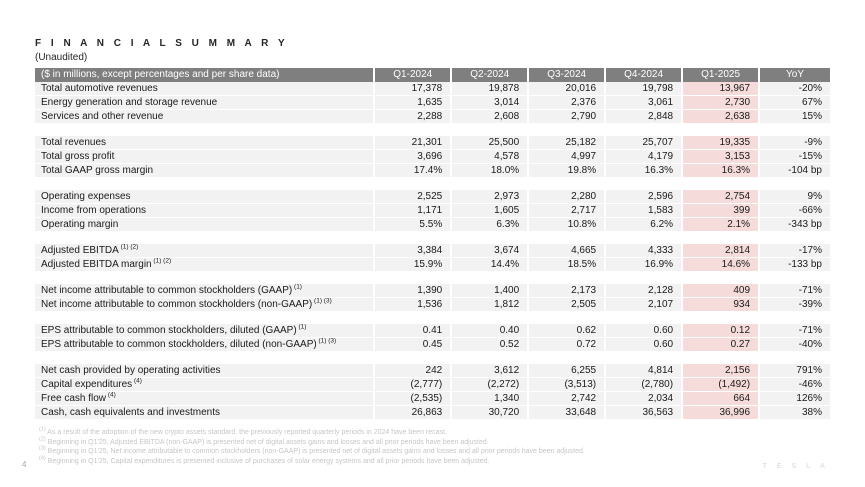 The image size is (865, 487). Describe the element at coordinates (795, 331) in the screenshot. I see `table-cell-yoy: -71%` at that location.